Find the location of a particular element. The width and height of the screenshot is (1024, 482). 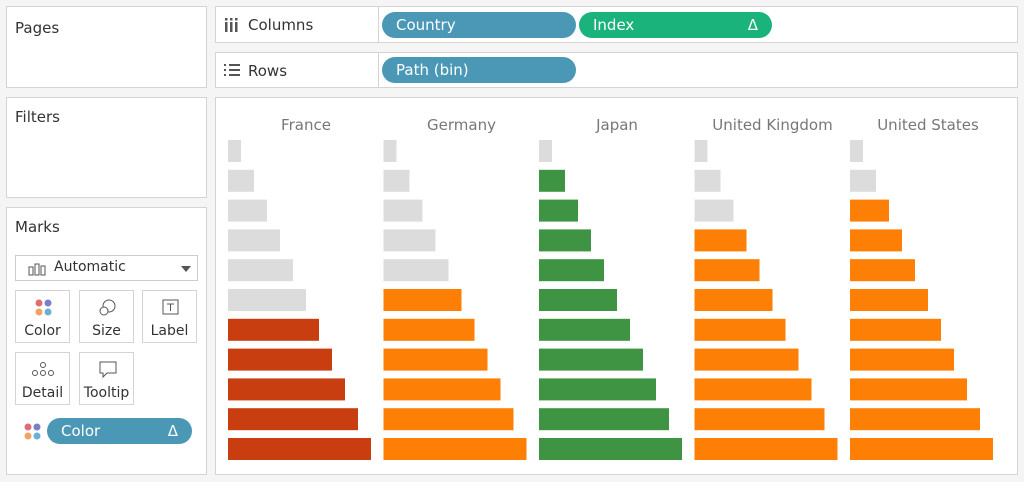

filters-shelf: Filters is located at coordinates (106, 147).